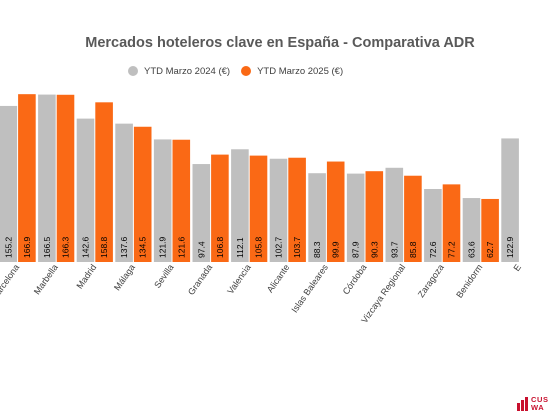 The height and width of the screenshot is (420, 560). I want to click on bar-valencia-2024, so click(240, 205).